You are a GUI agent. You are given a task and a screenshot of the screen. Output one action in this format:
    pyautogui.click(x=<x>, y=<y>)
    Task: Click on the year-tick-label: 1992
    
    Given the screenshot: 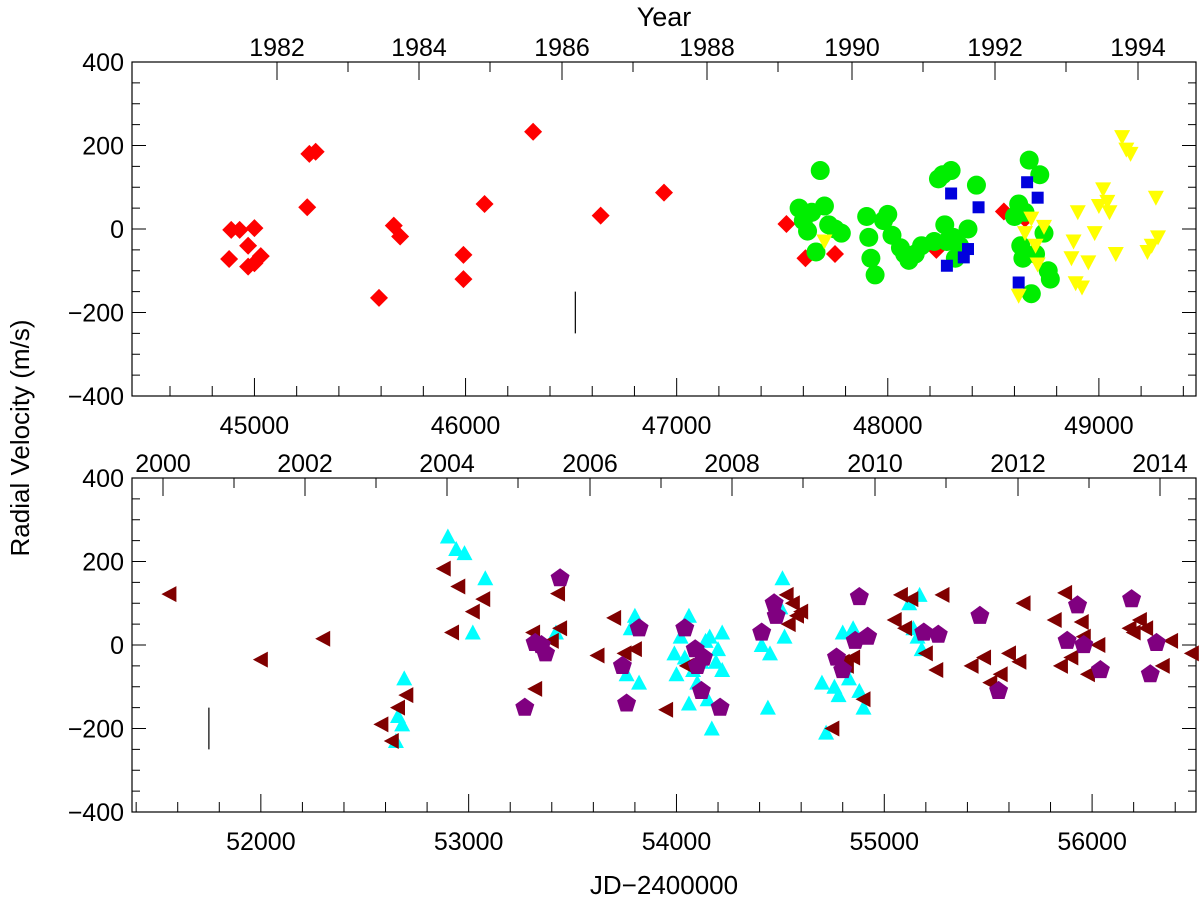 What is the action you would take?
    pyautogui.click(x=995, y=48)
    